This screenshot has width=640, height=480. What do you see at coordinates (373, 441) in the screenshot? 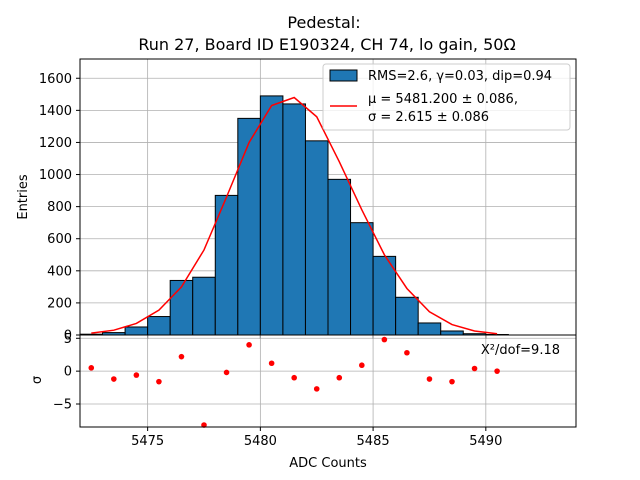
I see `x-tick-label: 5485` at bounding box center [373, 441].